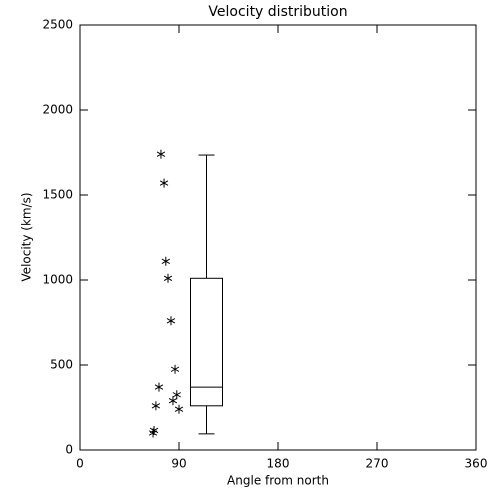 The image size is (500, 500). Describe the element at coordinates (57, 280) in the screenshot. I see `y-tick-label: 1000` at that location.